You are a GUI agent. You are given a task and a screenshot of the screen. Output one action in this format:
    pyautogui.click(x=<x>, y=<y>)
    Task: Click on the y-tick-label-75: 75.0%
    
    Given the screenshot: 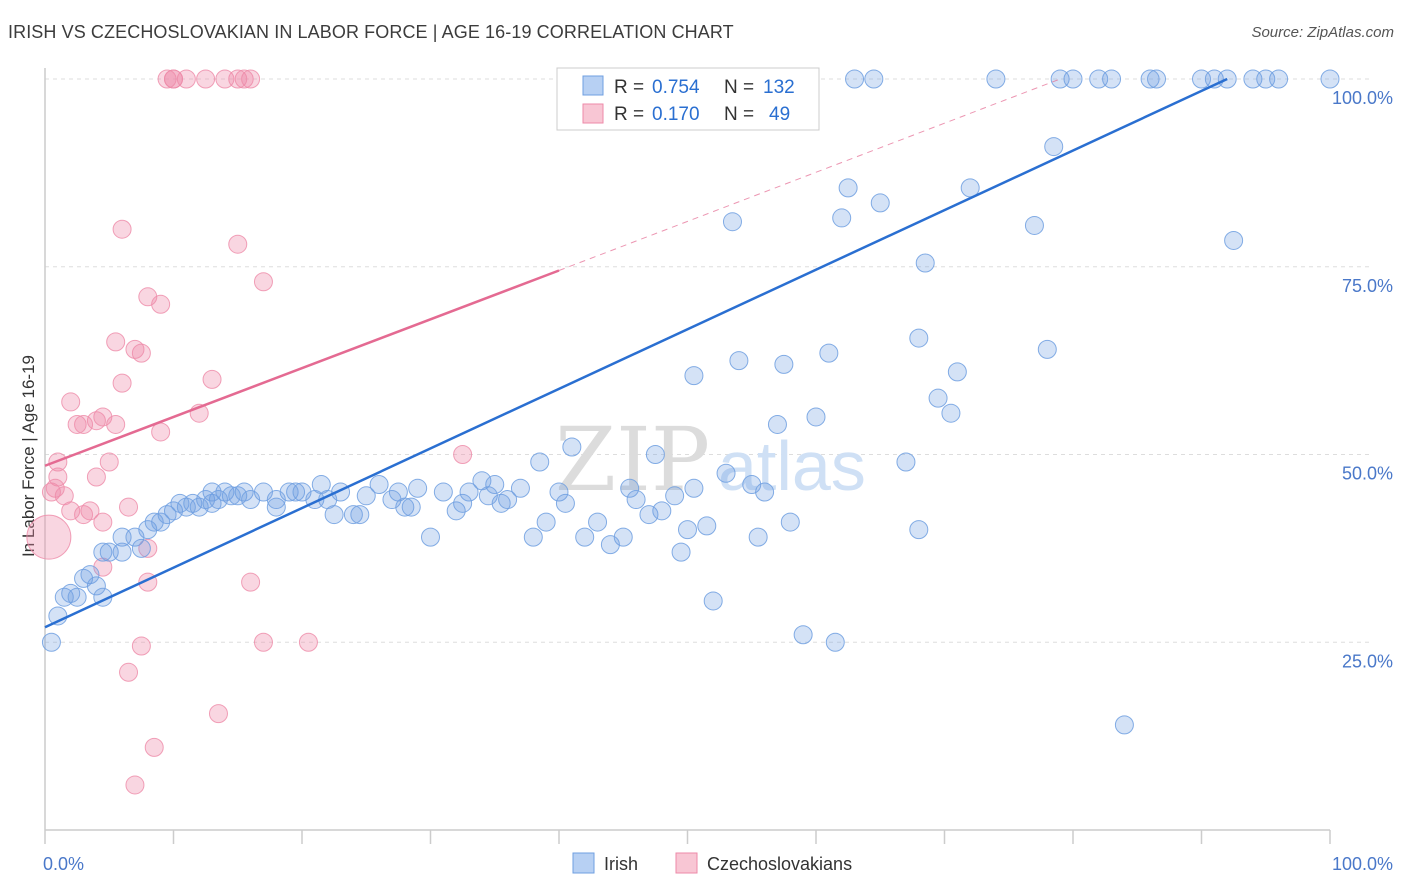 What is the action you would take?
    pyautogui.click(x=1367, y=286)
    